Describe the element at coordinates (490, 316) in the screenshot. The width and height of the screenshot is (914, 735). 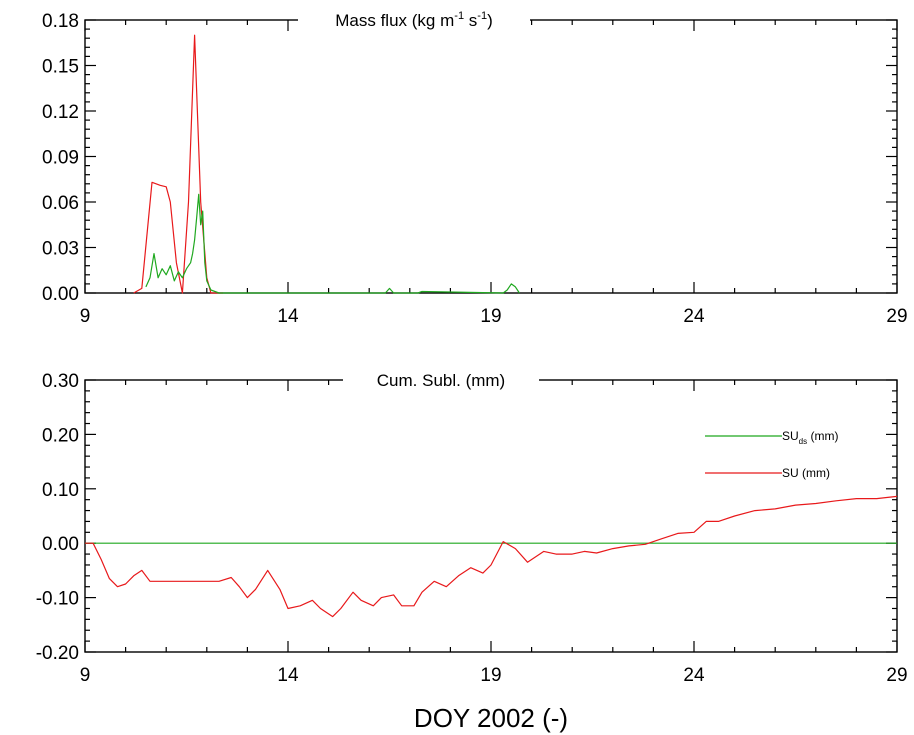
I see `mass-flux-xtick-label: 19` at that location.